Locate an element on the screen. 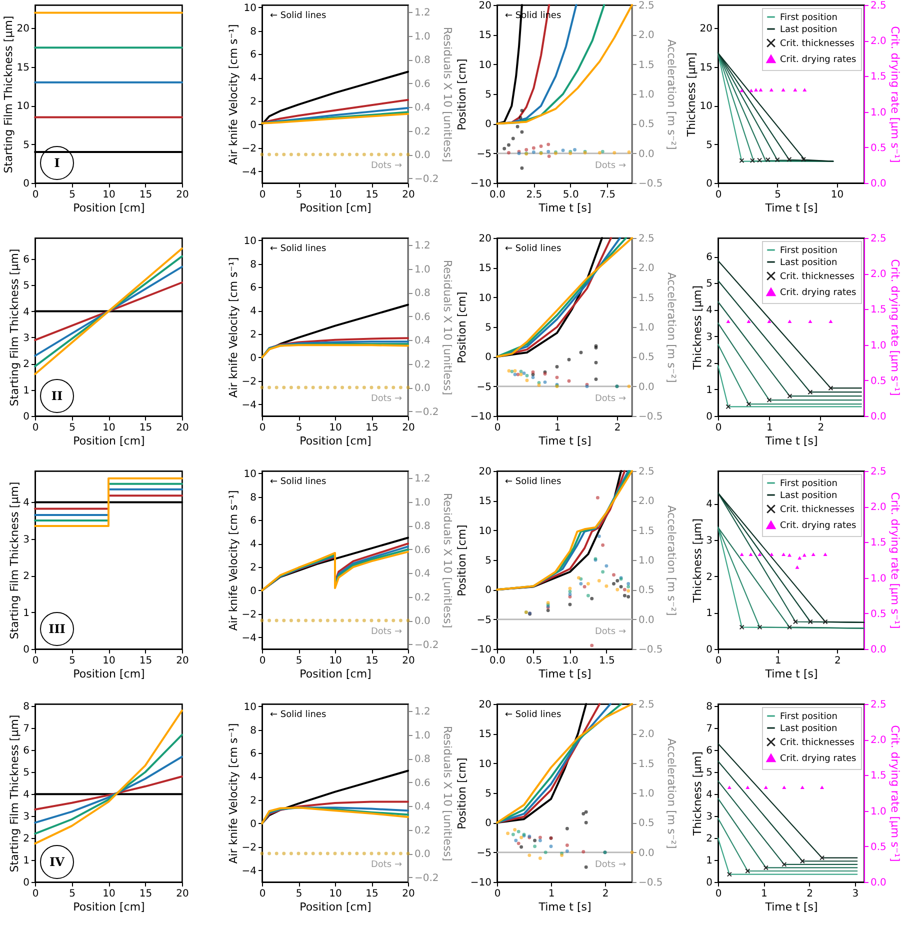 This screenshot has width=904, height=935. y2-tick-label: 0.4 is located at coordinates (422, 807).